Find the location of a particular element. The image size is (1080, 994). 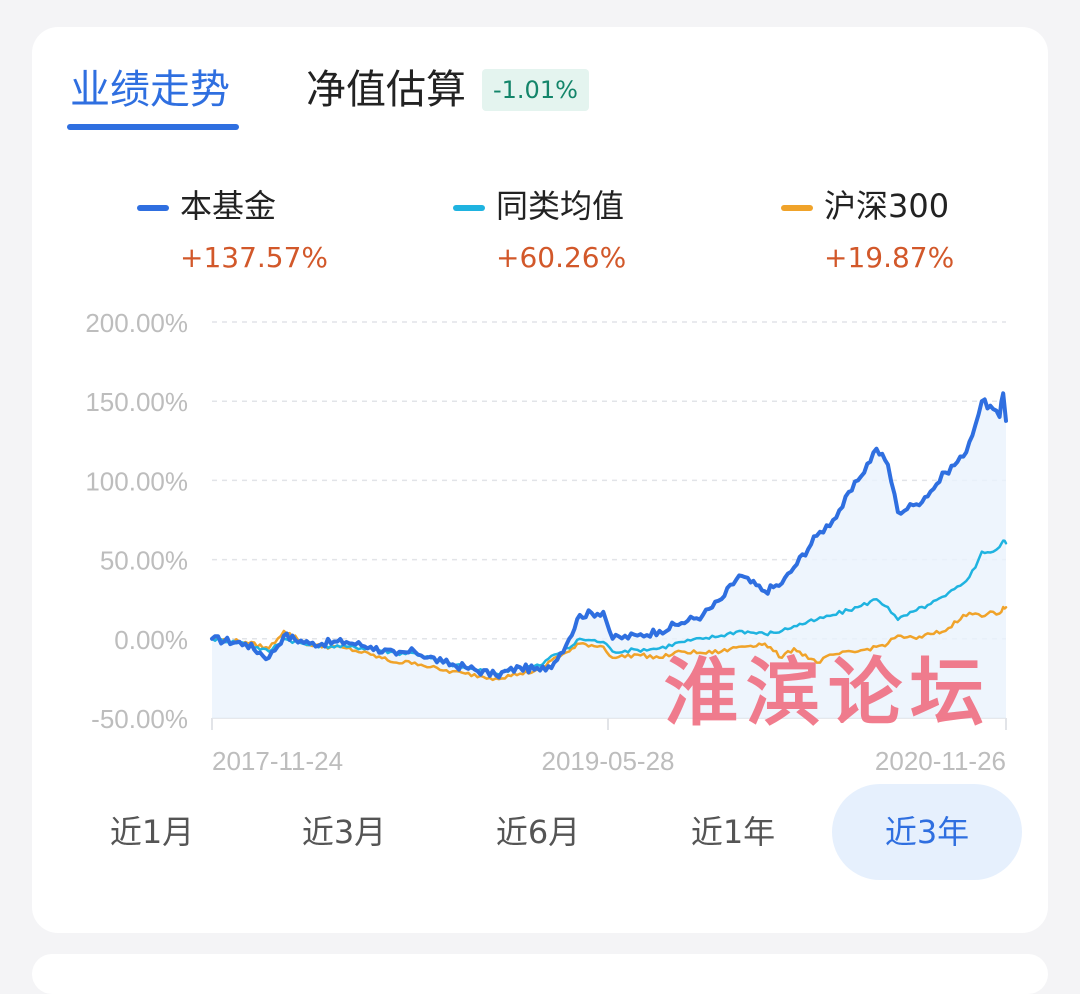

legend-line-peer-average is located at coordinates (469, 208).